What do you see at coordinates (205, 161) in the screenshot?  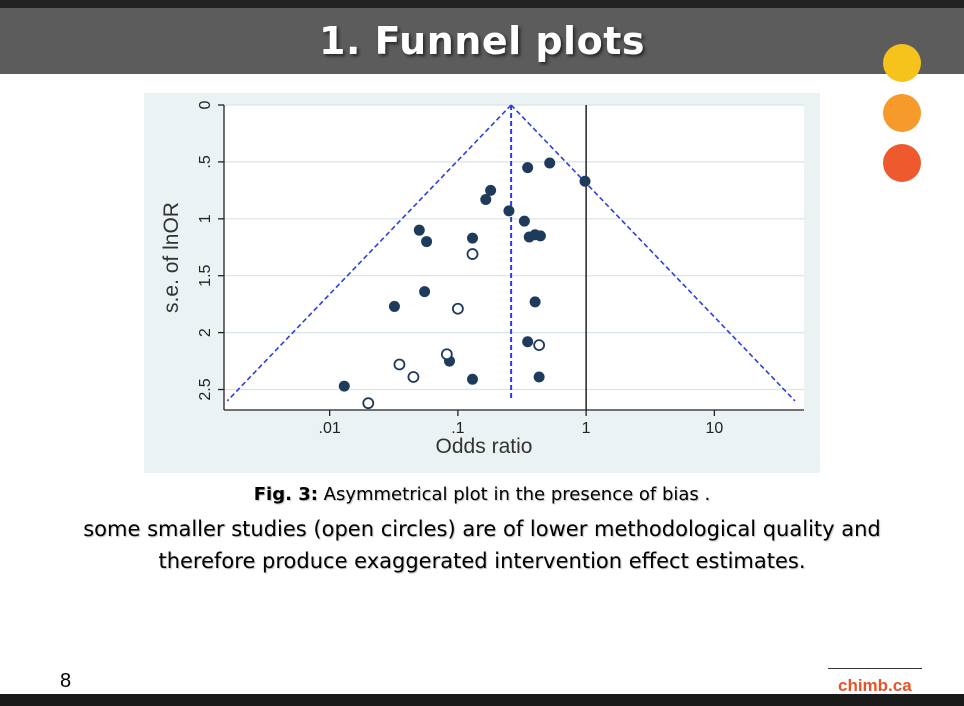 I see `y-tick-label: .5` at bounding box center [205, 161].